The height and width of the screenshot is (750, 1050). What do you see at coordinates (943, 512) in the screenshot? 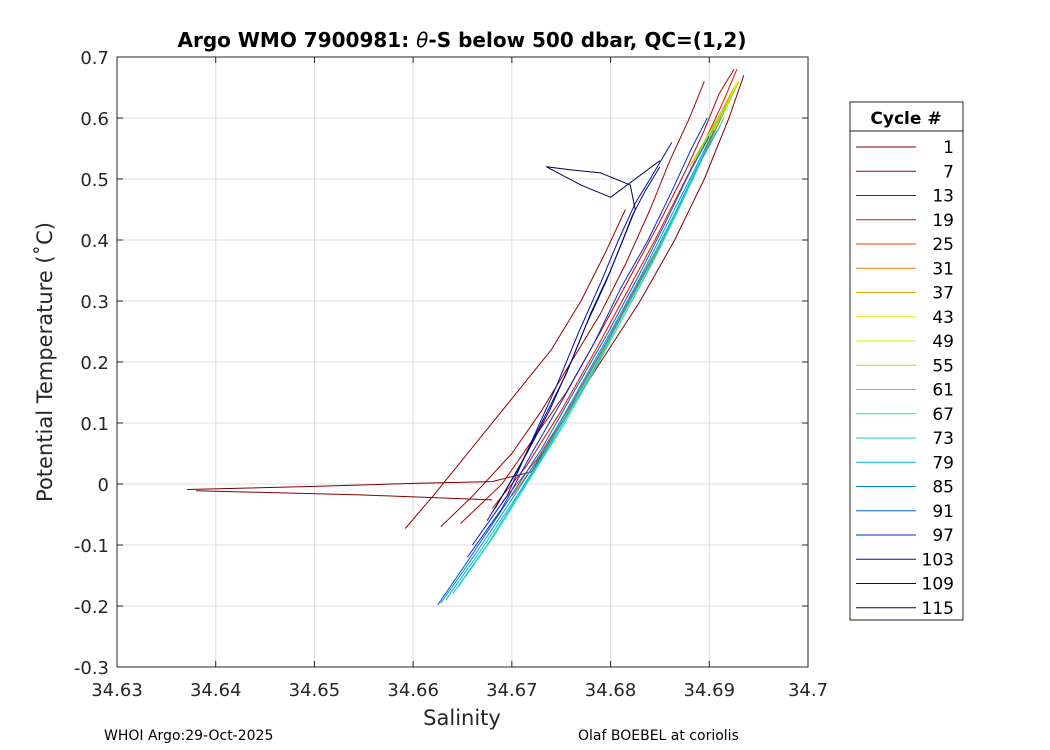
I see `legend-label: 91` at bounding box center [943, 512].